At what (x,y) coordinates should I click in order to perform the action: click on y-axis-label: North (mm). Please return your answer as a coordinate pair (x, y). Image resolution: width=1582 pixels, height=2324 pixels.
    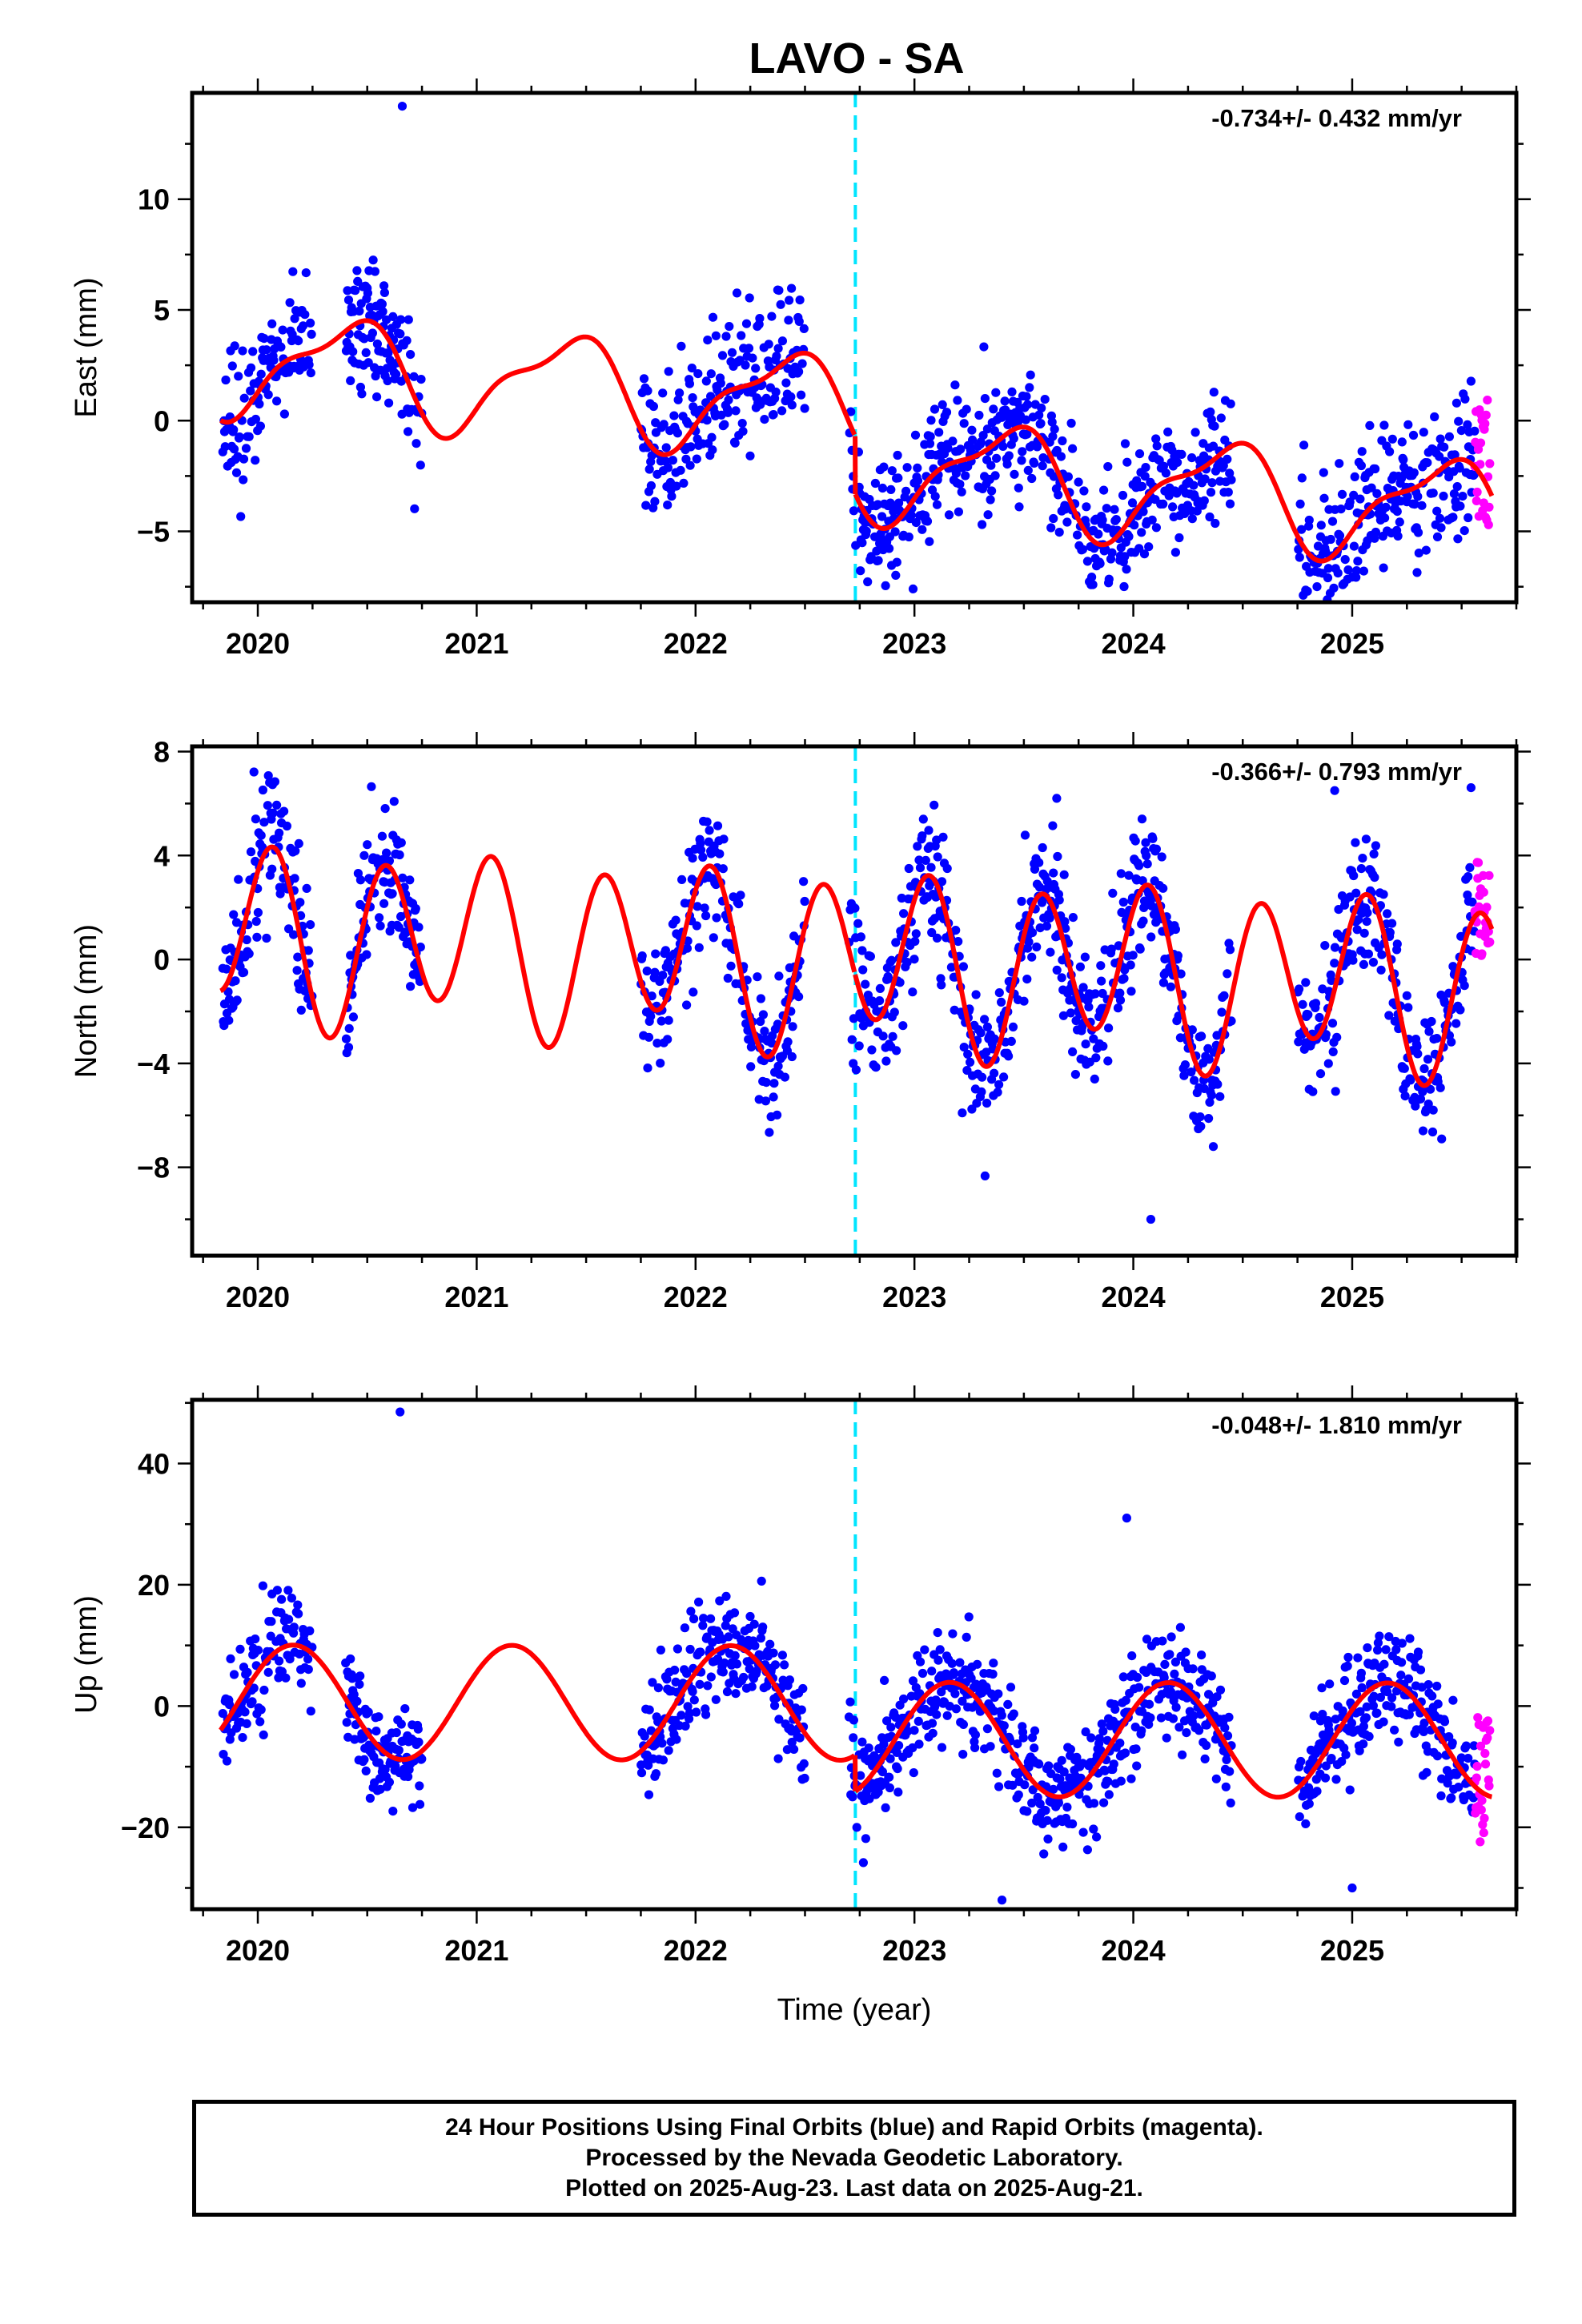
    Looking at the image, I should click on (86, 1001).